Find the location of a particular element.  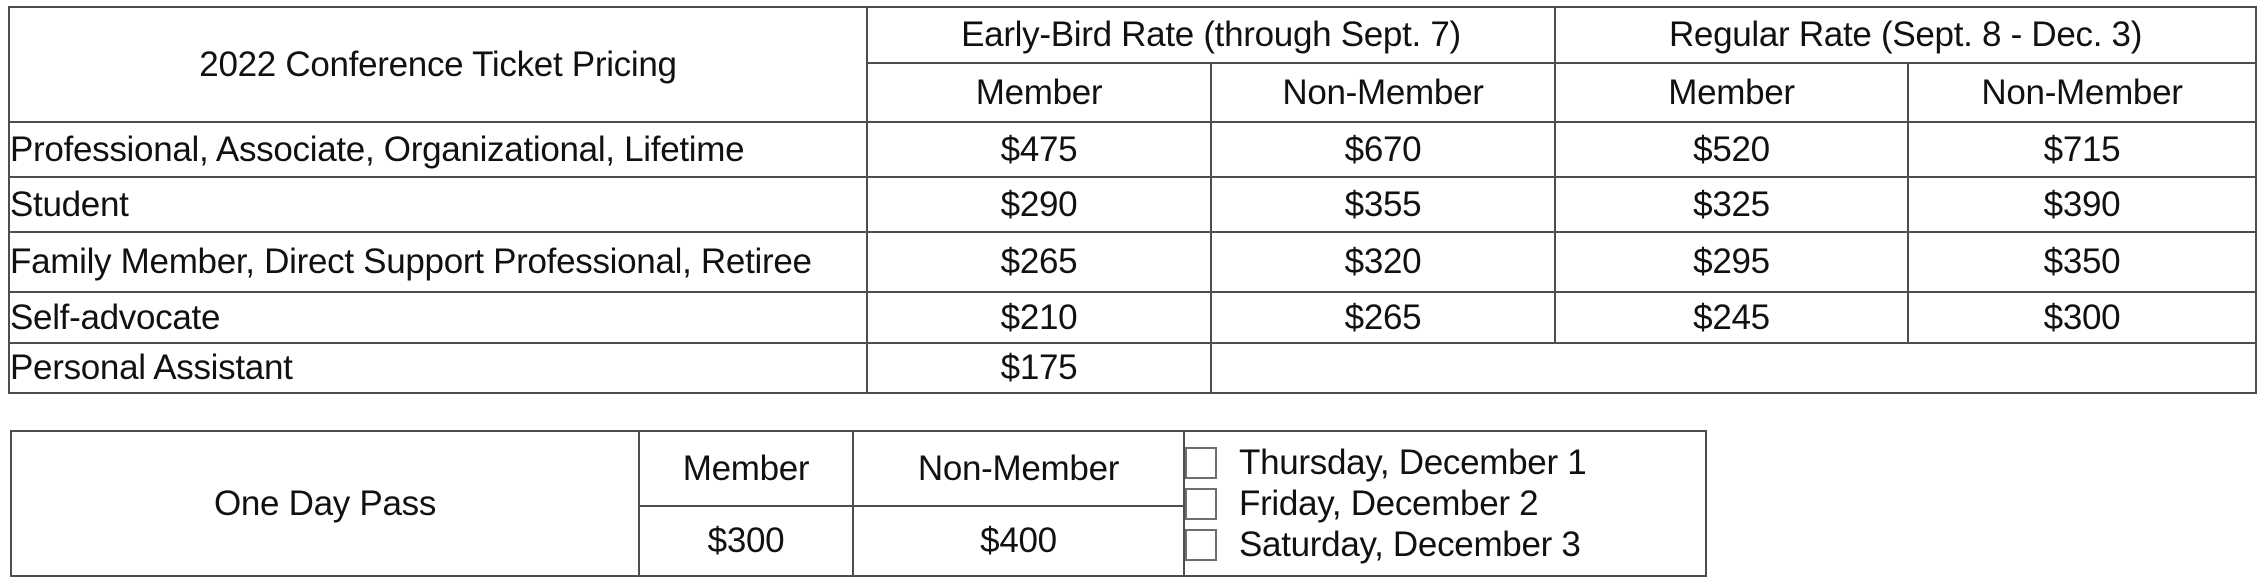

price-cell: $390 is located at coordinates (2082, 204).